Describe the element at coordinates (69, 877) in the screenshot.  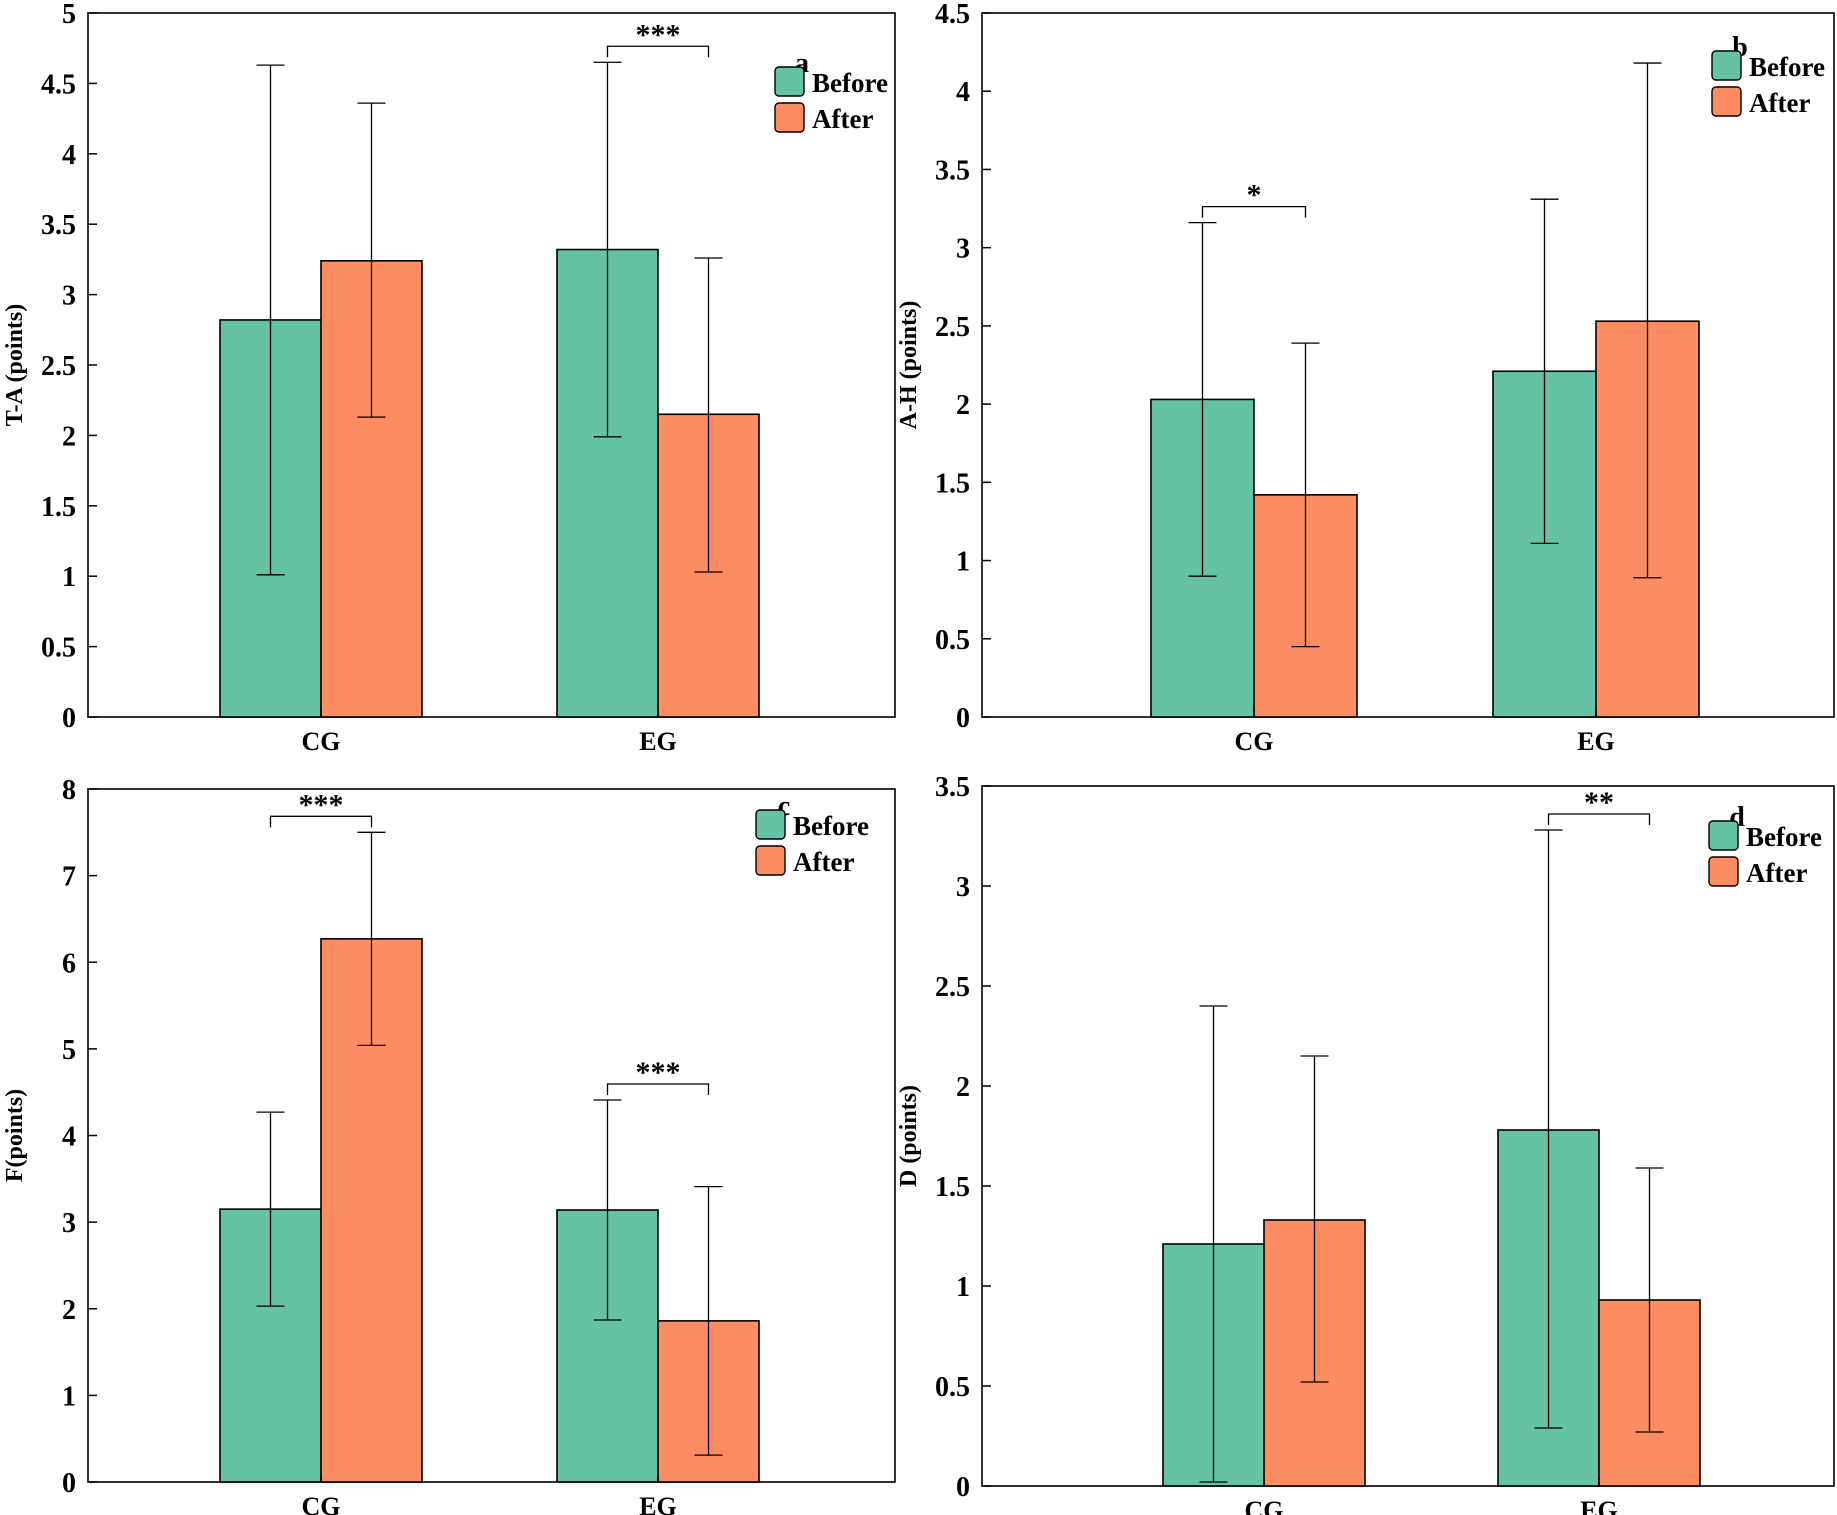
I see `y-tick-label: 7` at that location.